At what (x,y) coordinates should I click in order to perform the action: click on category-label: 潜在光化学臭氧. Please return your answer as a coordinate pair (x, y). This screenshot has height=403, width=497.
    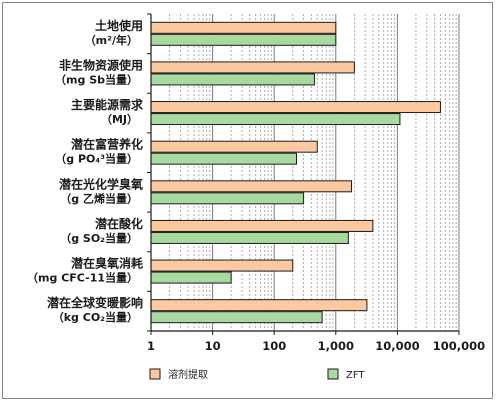
    Looking at the image, I should click on (101, 183).